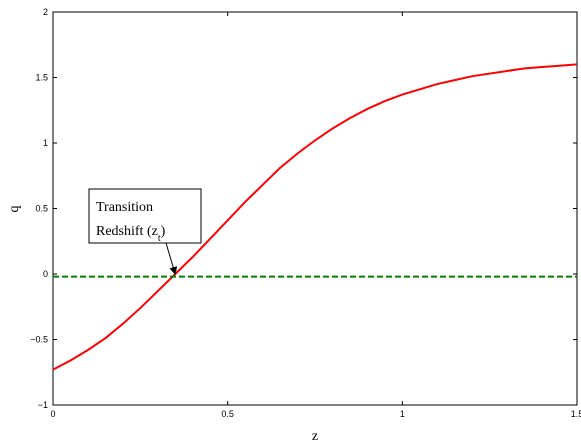  I want to click on x-tick-label: 1.5, so click(576, 414).